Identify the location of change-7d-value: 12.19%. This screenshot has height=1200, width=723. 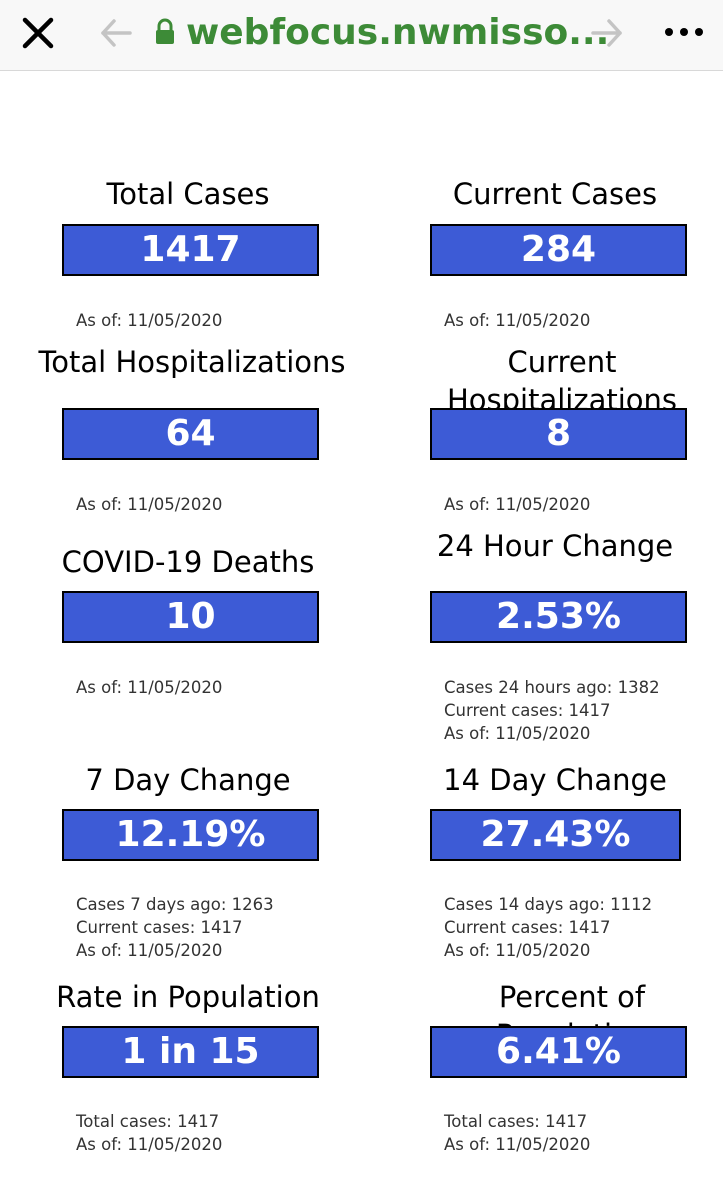
(190, 835).